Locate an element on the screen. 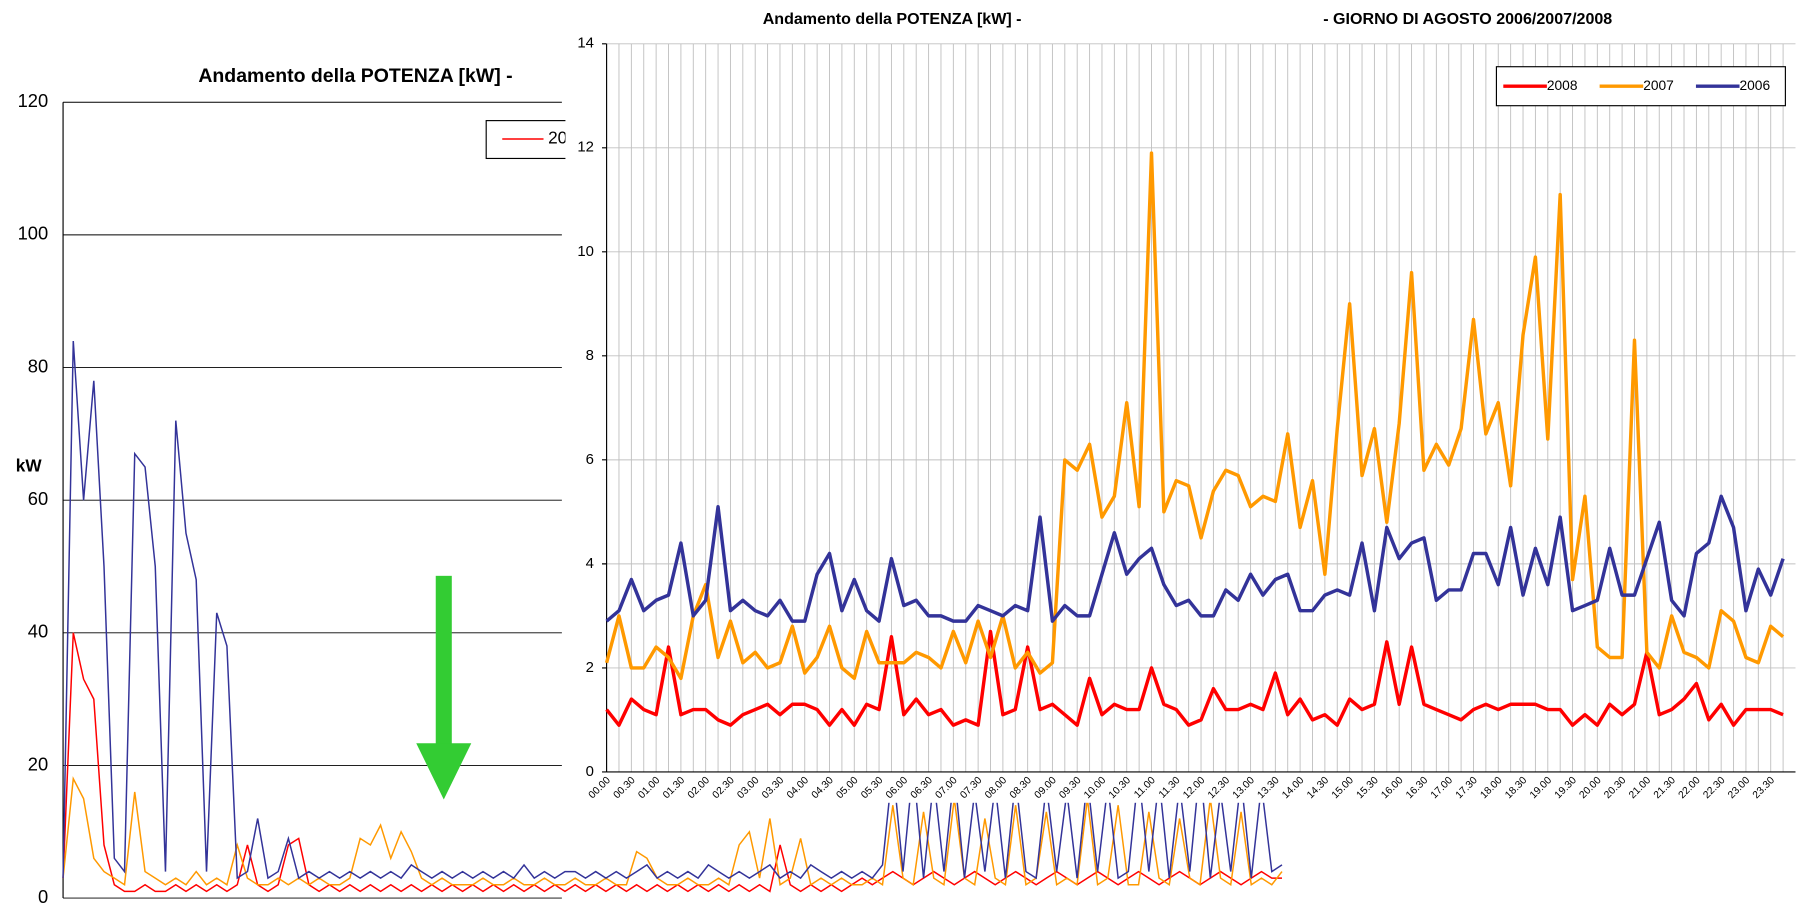 This screenshot has width=1798, height=904. y-tick-label: 20 is located at coordinates (38, 763).